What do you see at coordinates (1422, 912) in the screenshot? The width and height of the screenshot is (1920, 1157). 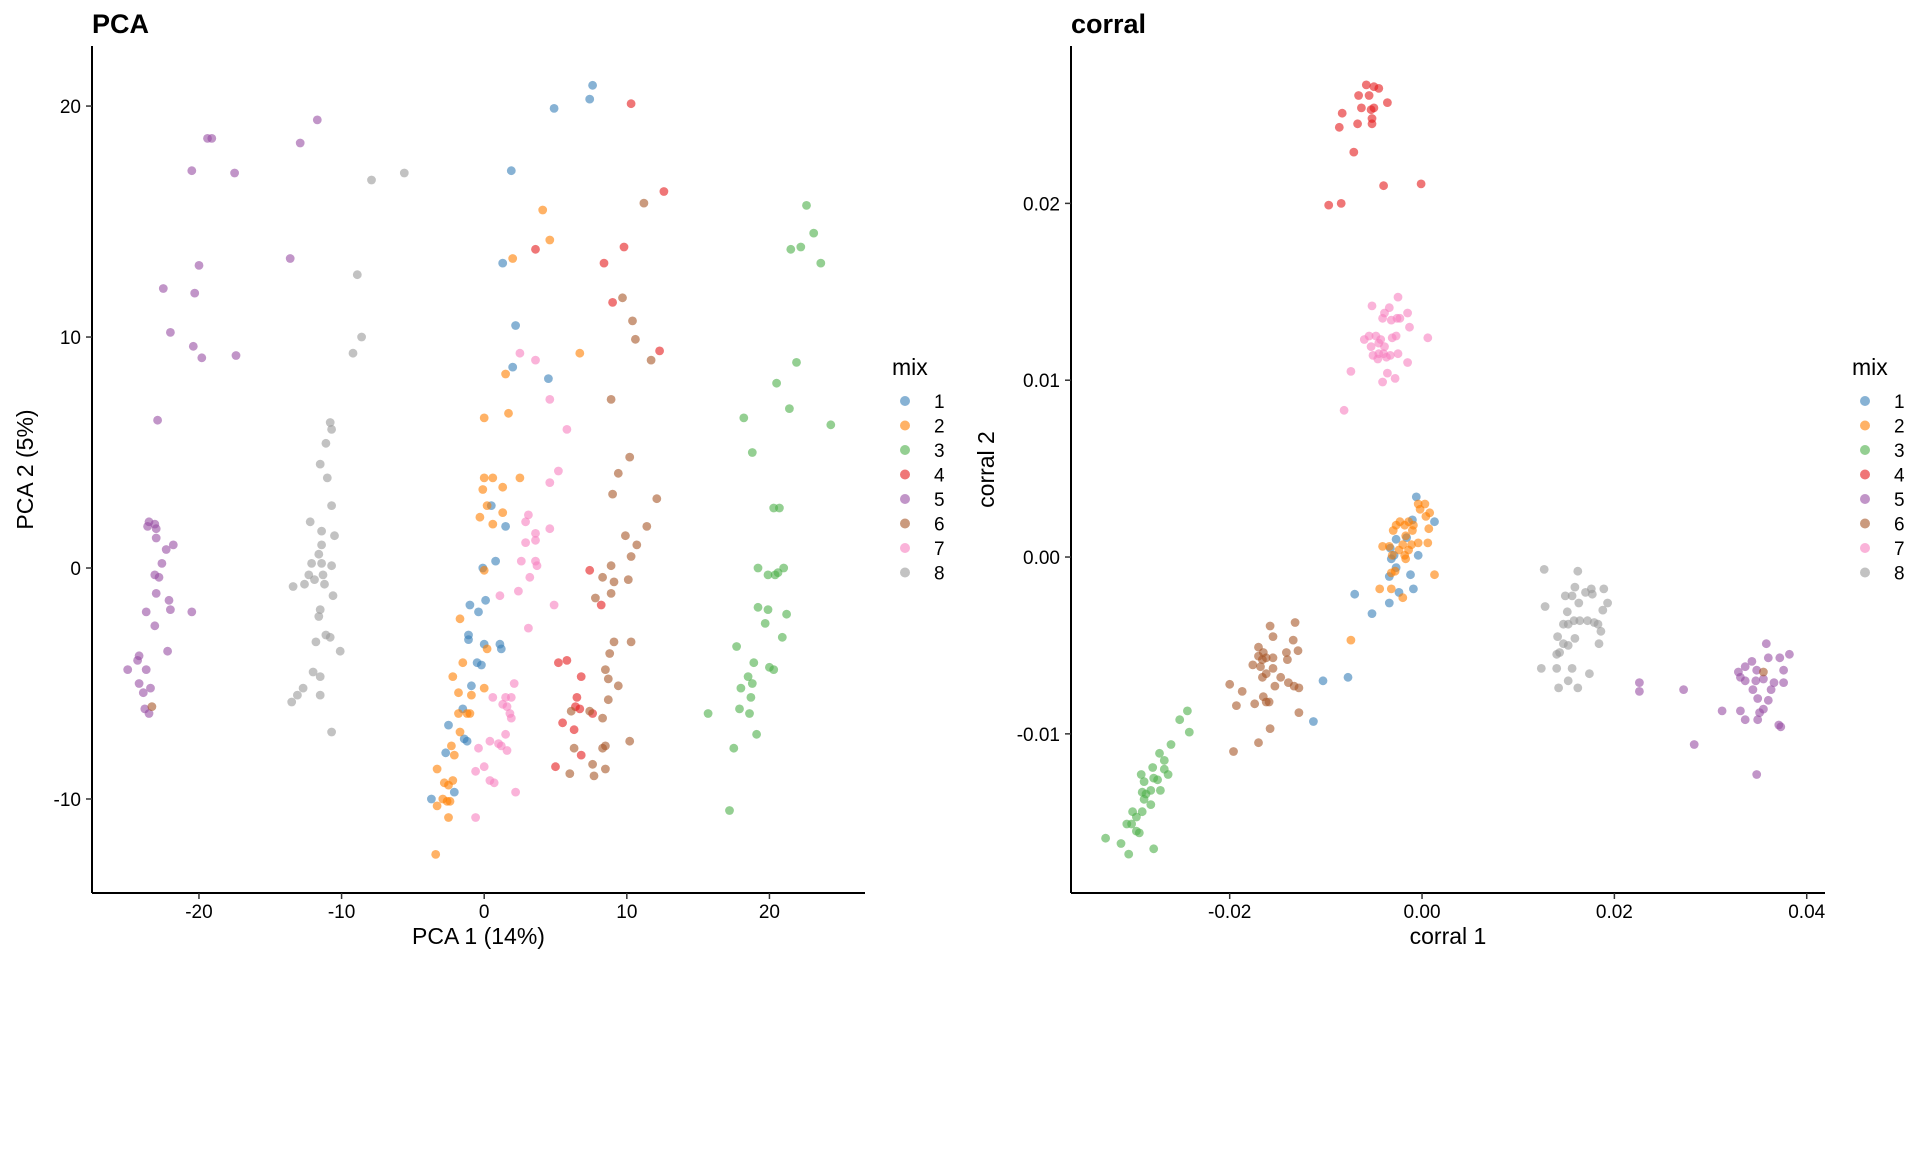 I see `x-tick-label: 0.00` at bounding box center [1422, 912].